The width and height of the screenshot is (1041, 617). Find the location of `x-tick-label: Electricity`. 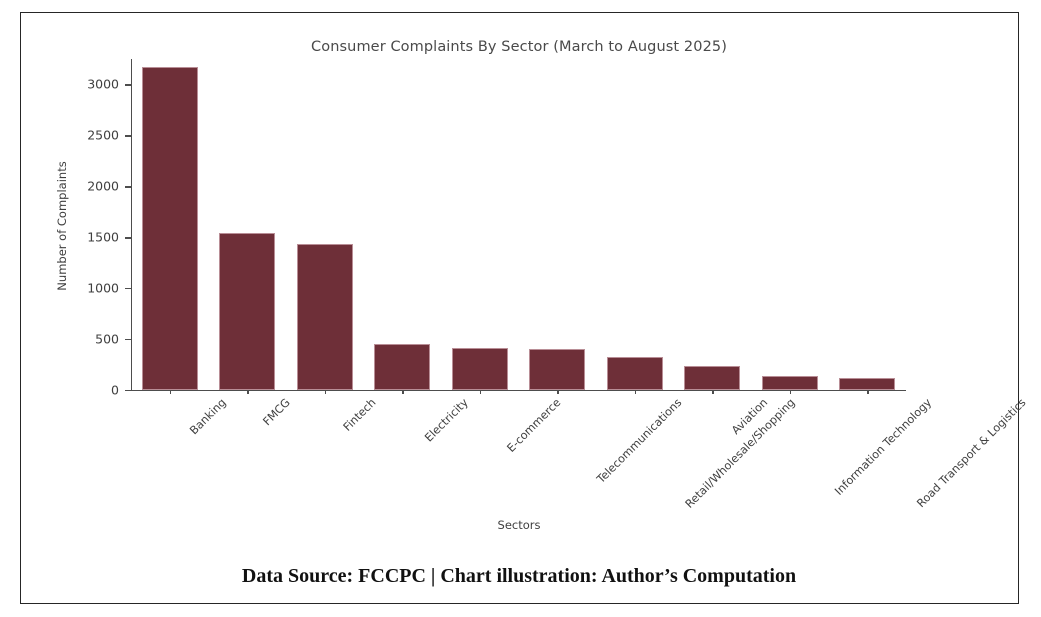

x-tick-label: Electricity is located at coordinates (447, 420).